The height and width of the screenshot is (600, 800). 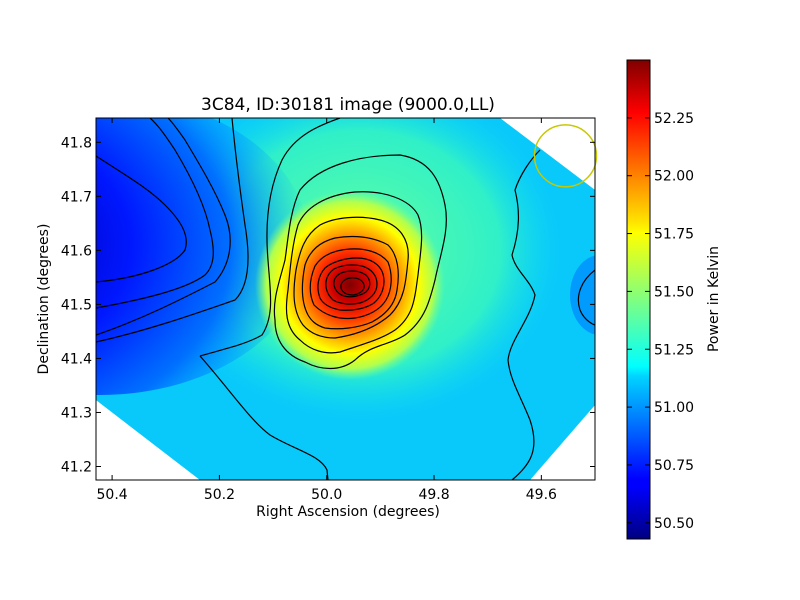 What do you see at coordinates (433, 495) in the screenshot?
I see `x-tick-label: 49.8` at bounding box center [433, 495].